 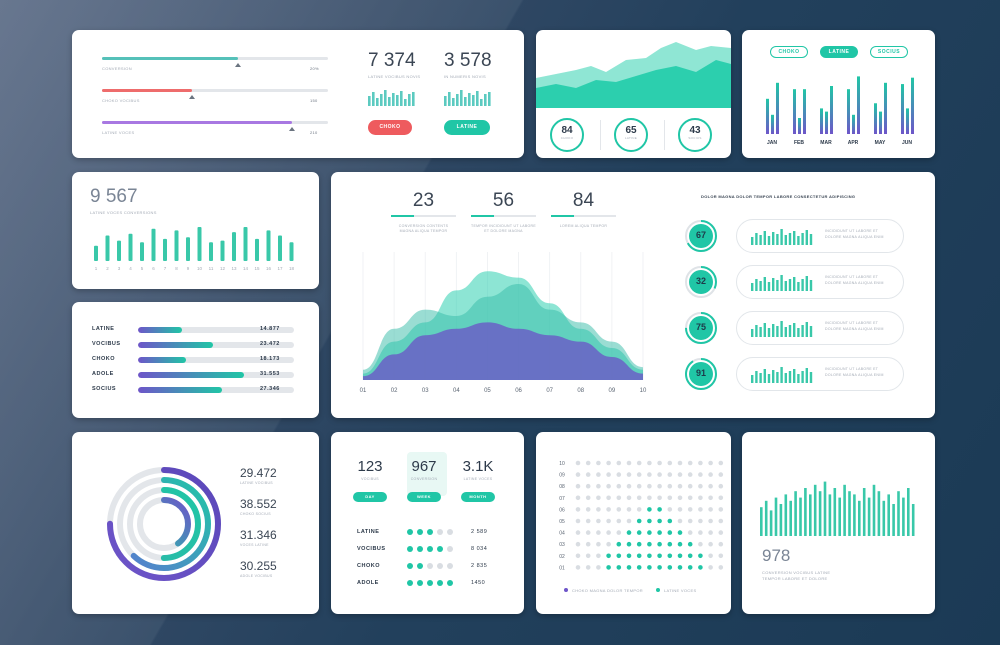 I want to click on divider, so click(x=600, y=135).